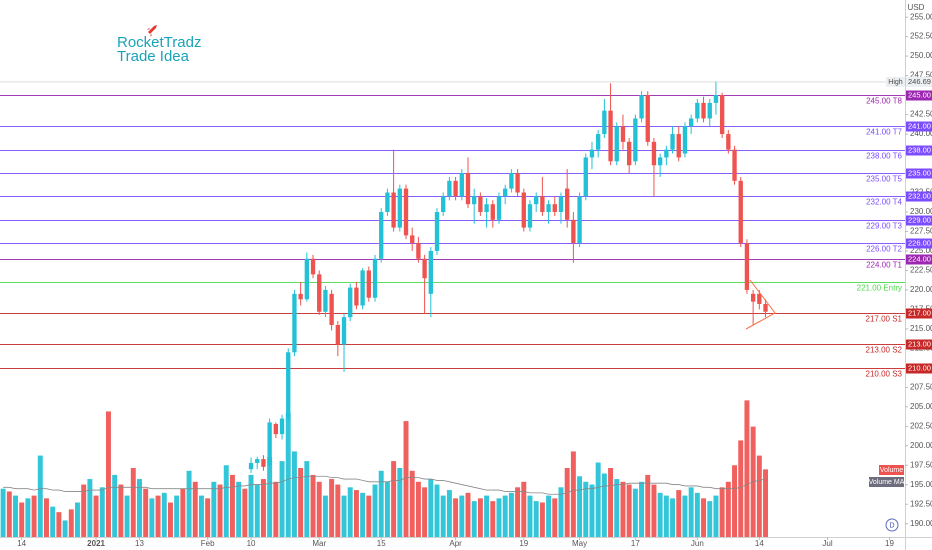  Describe the element at coordinates (919, 94) in the screenshot. I see `level-tag-label: 245.00` at that location.